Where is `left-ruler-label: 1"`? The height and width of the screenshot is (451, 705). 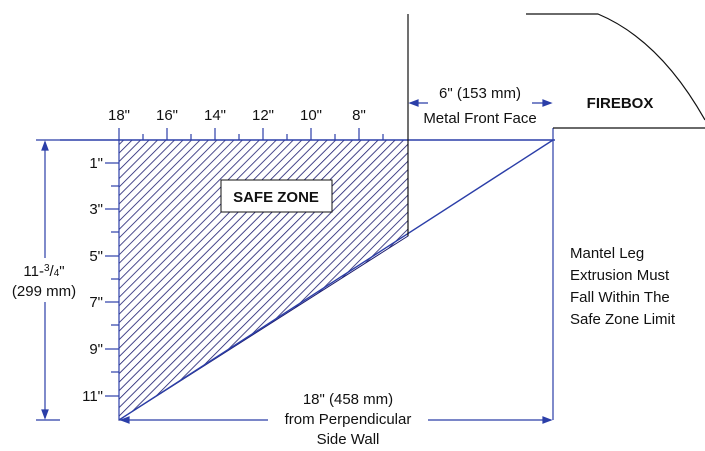 left-ruler-label: 1" is located at coordinates (96, 163).